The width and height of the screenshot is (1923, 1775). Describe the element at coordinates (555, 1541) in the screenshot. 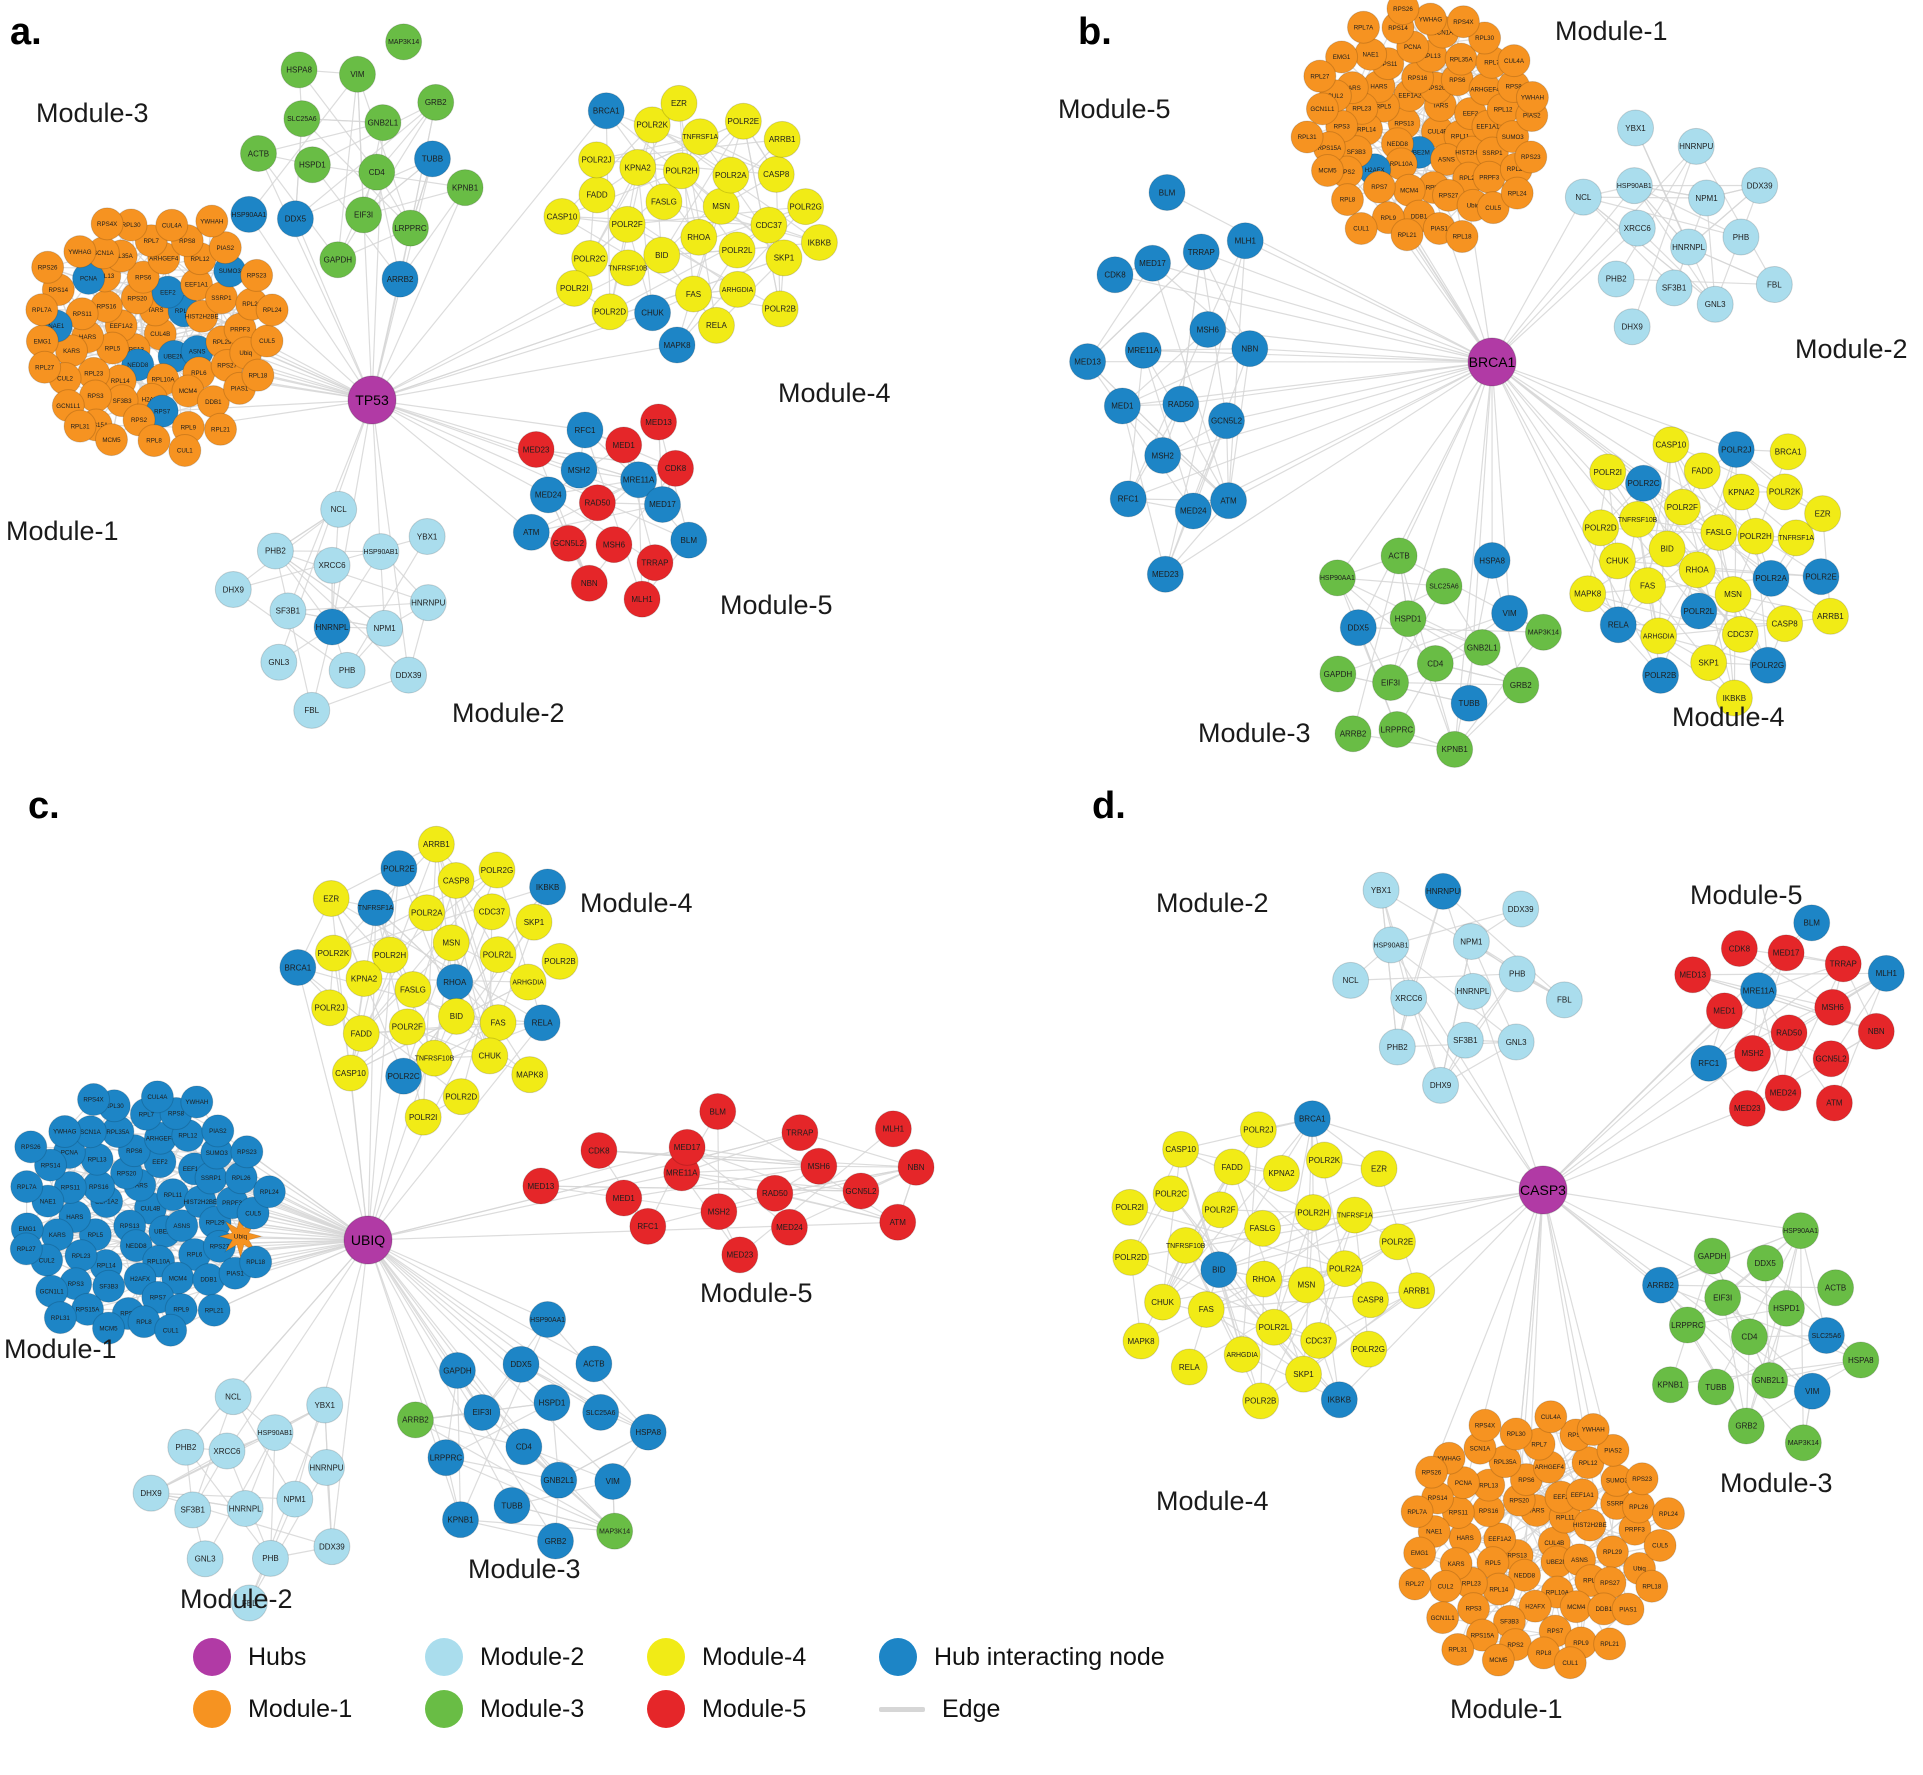

I see `node-grb2` at that location.